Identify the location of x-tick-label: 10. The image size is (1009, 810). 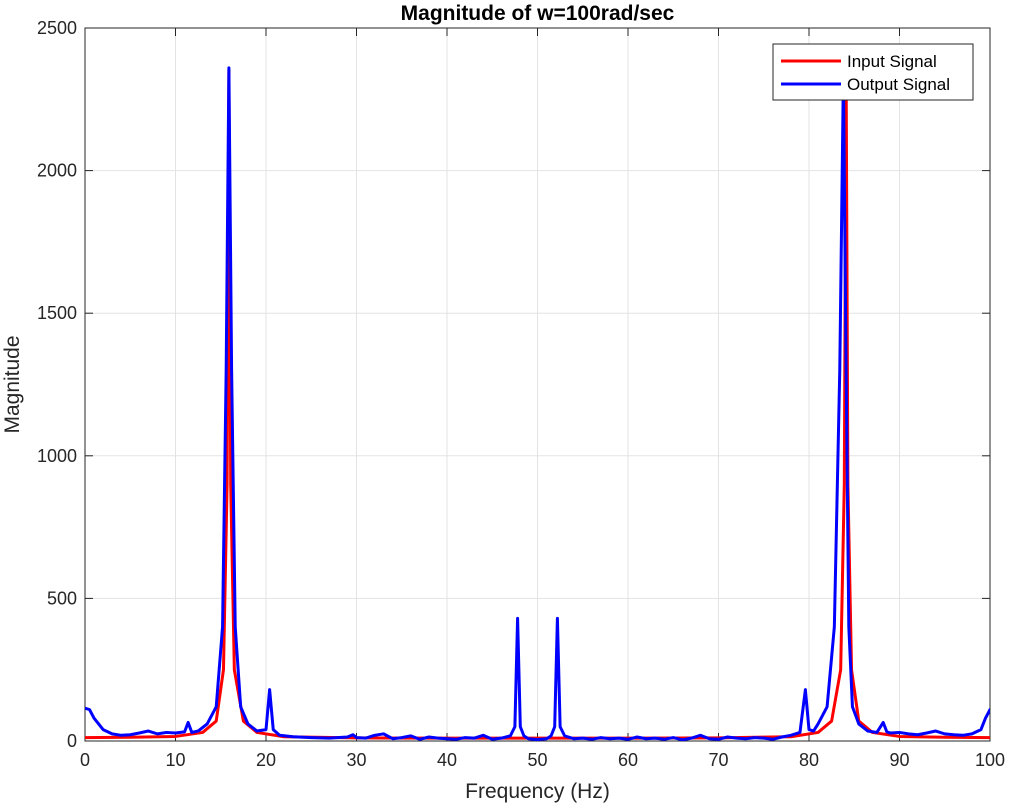
(175, 760).